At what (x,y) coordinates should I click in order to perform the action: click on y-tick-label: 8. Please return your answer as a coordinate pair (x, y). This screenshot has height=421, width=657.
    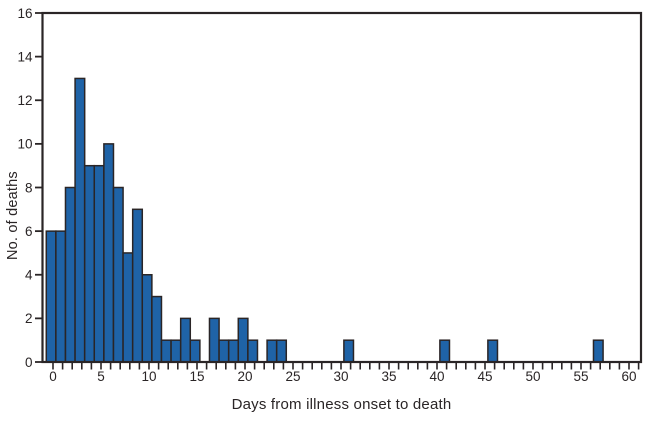
    Looking at the image, I should click on (29, 187).